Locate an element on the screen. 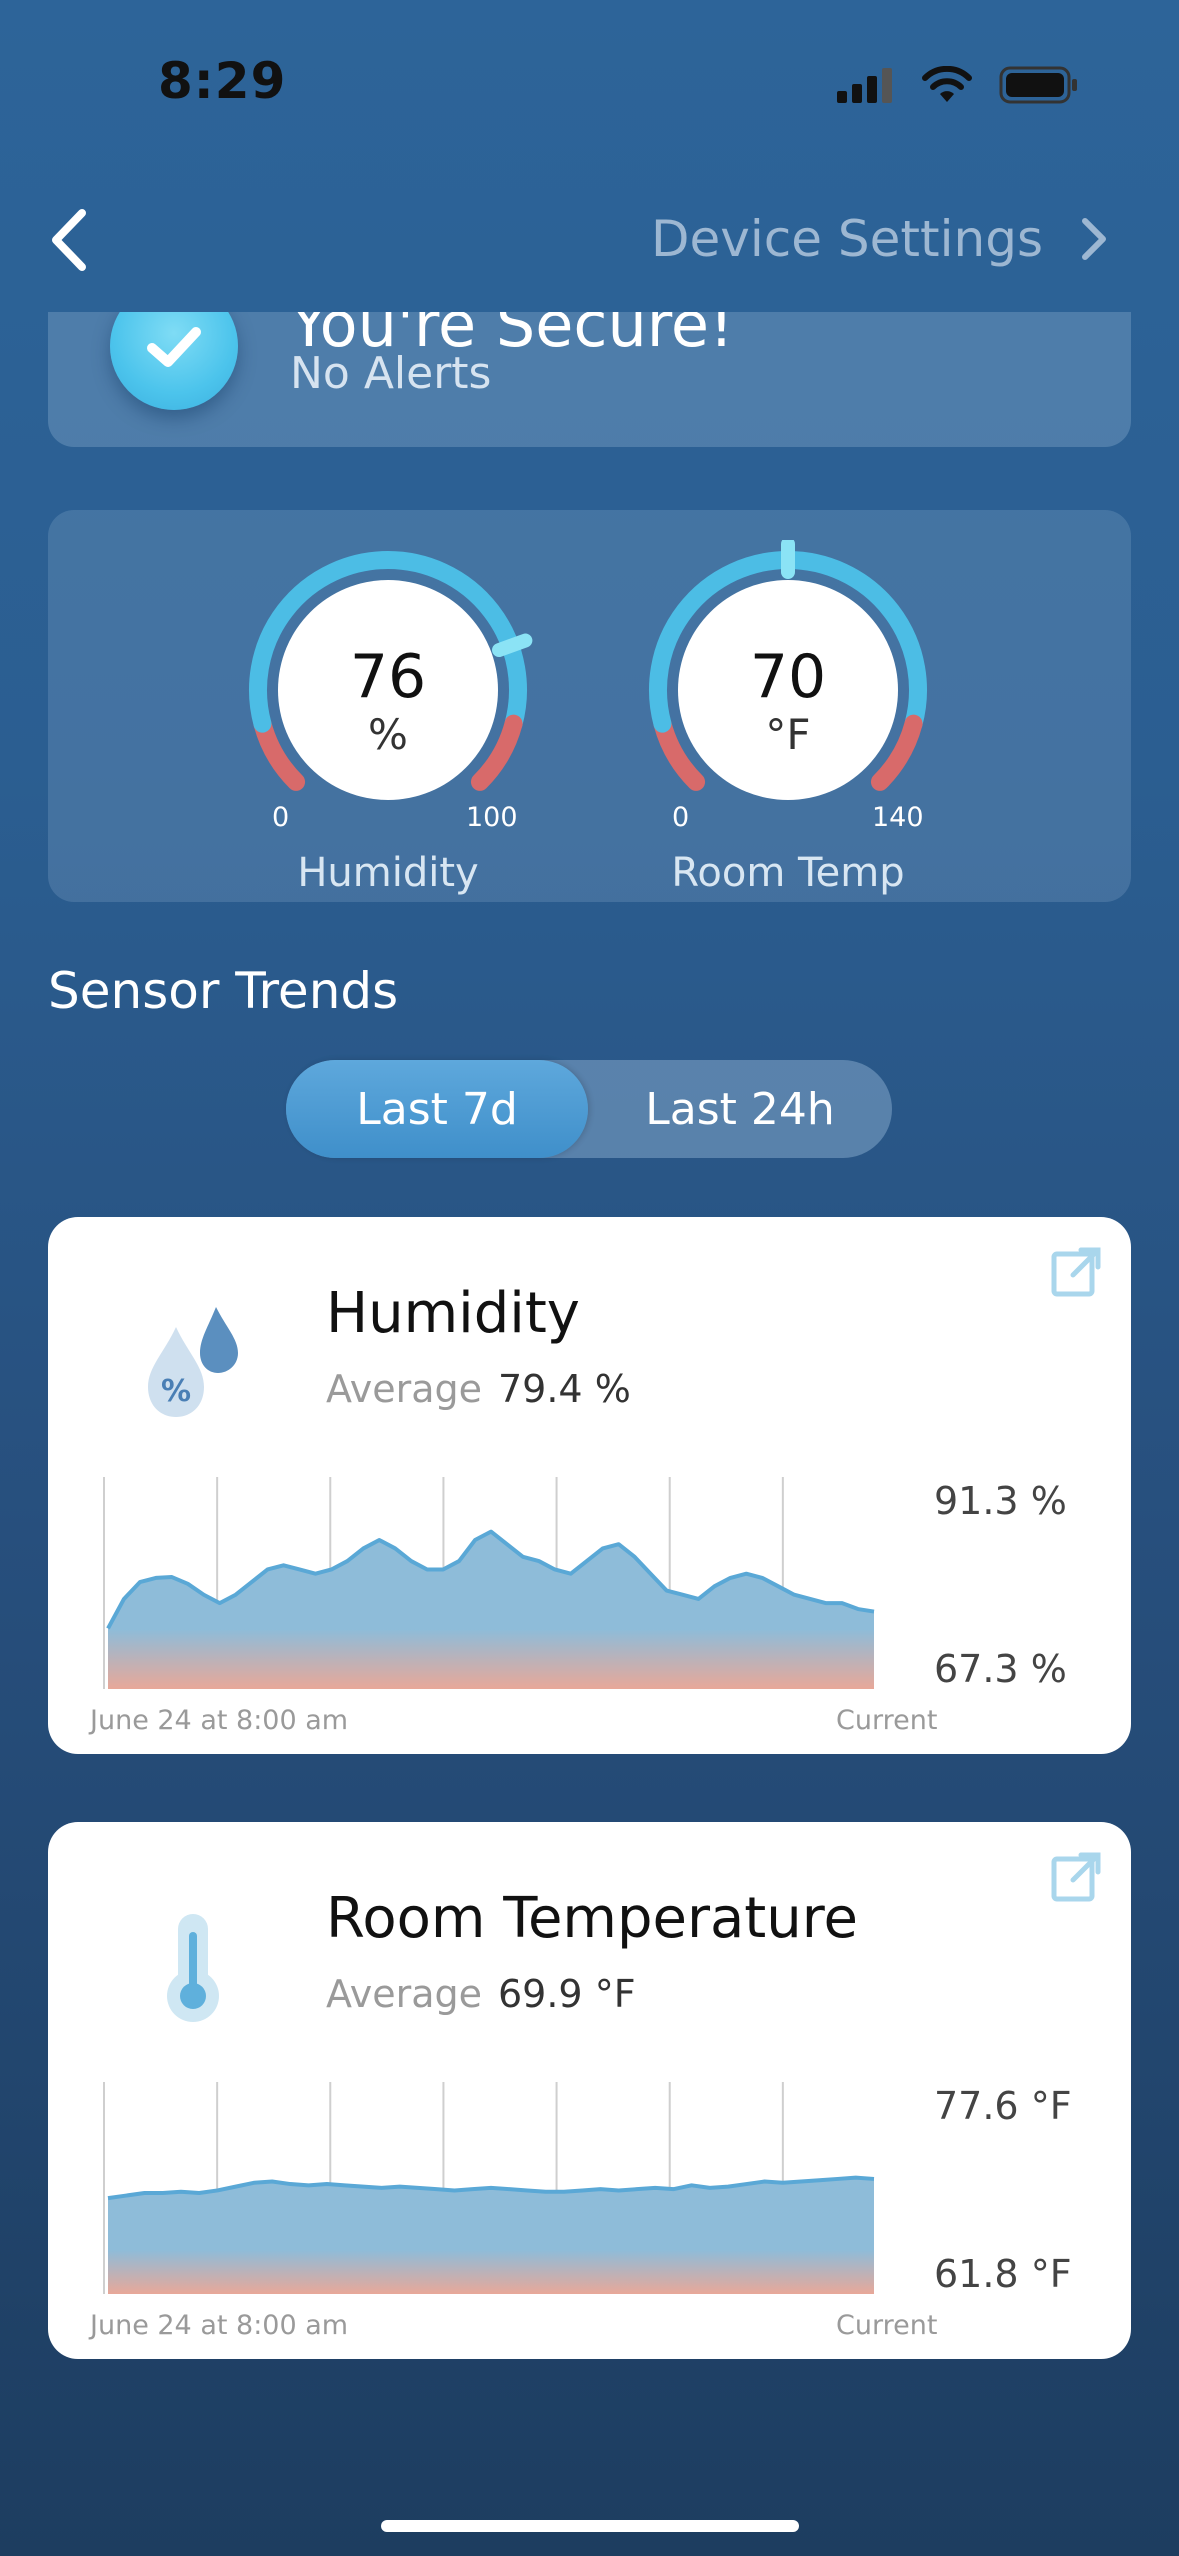 The height and width of the screenshot is (2556, 1179). room-temp-max: 140 is located at coordinates (898, 817).